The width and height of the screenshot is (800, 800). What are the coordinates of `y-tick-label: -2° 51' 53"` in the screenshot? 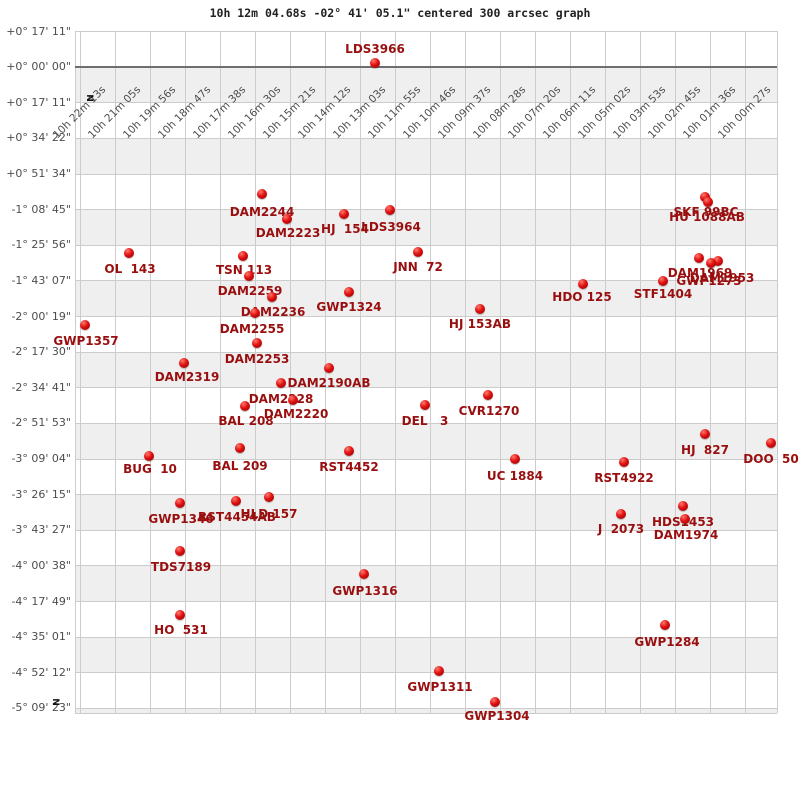 It's located at (41, 423).